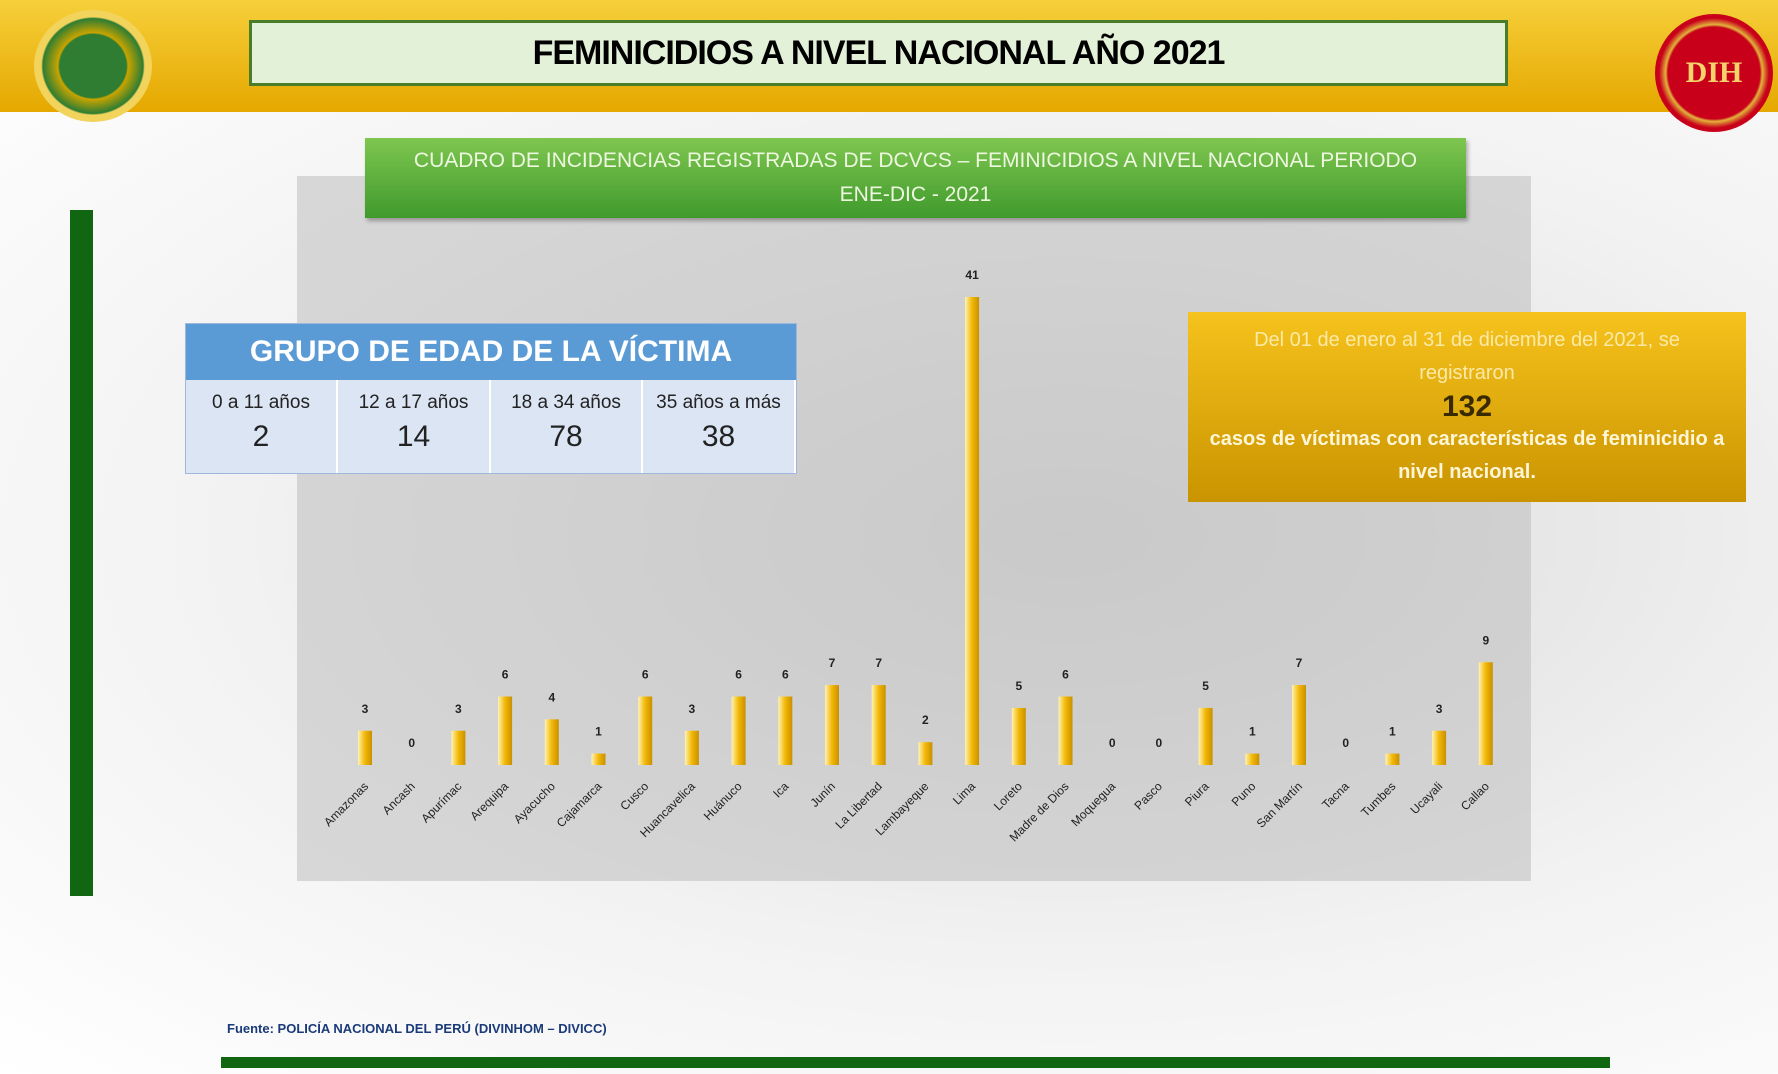  I want to click on x-tick-label: Callao, so click(1475, 796).